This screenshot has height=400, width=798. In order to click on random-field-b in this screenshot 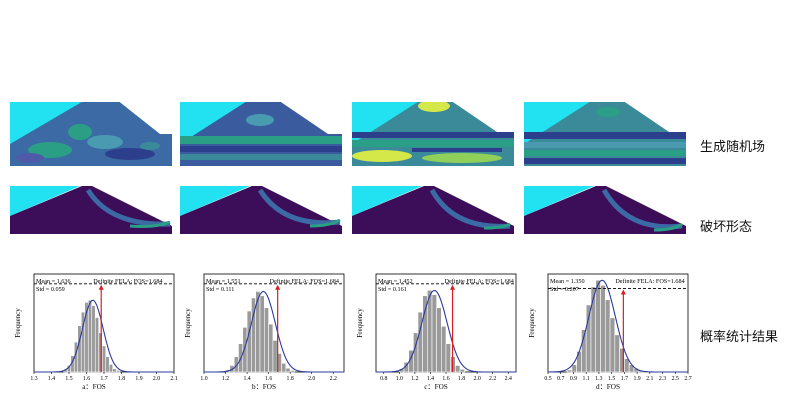, I will do `click(261, 131)`.